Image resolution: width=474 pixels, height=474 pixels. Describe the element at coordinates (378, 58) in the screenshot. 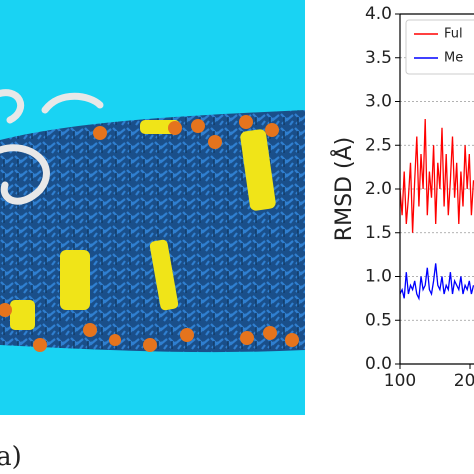

I see `y-tick-label: 3.5` at that location.